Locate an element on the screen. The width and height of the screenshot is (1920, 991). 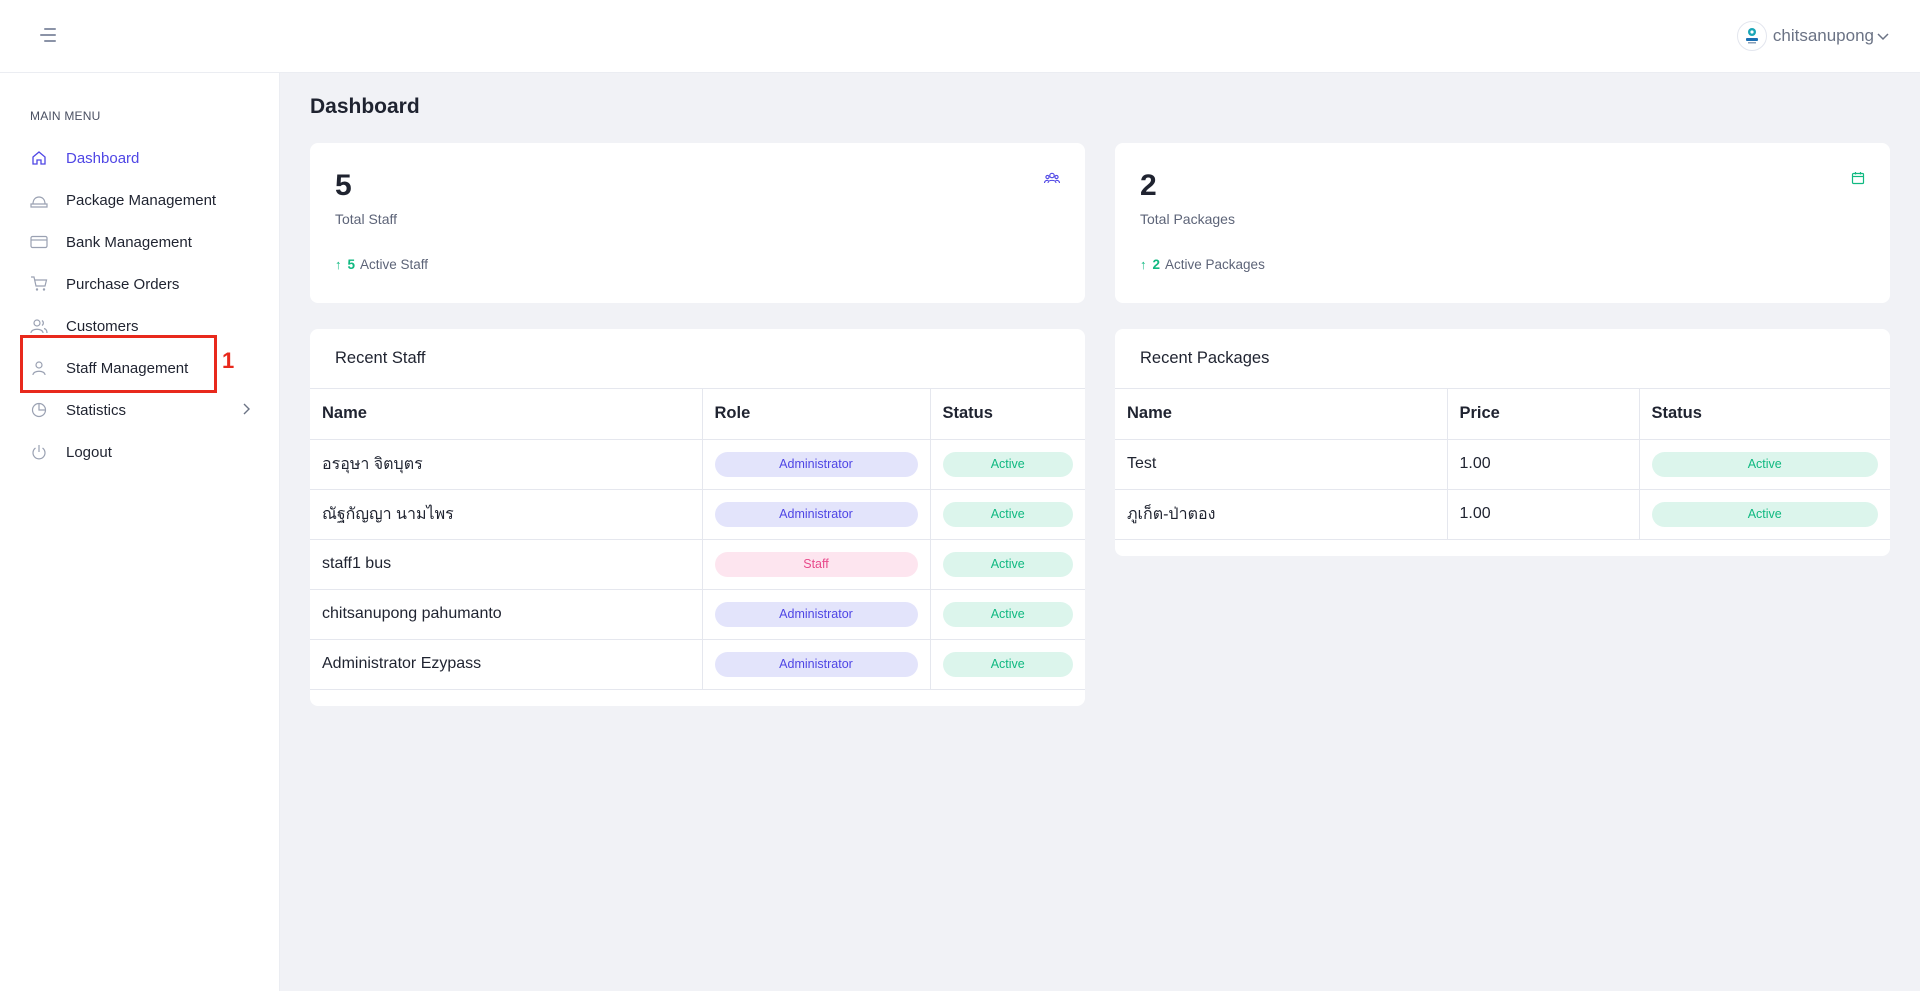
cart-icon is located at coordinates (39, 284).